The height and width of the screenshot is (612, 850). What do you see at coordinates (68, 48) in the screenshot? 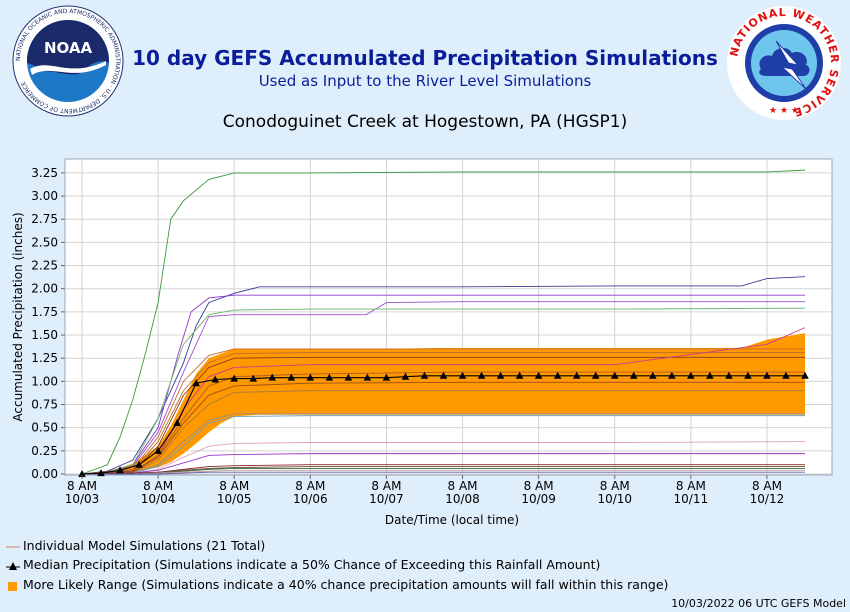
I see `noaa-logo-text: NOAA` at bounding box center [68, 48].